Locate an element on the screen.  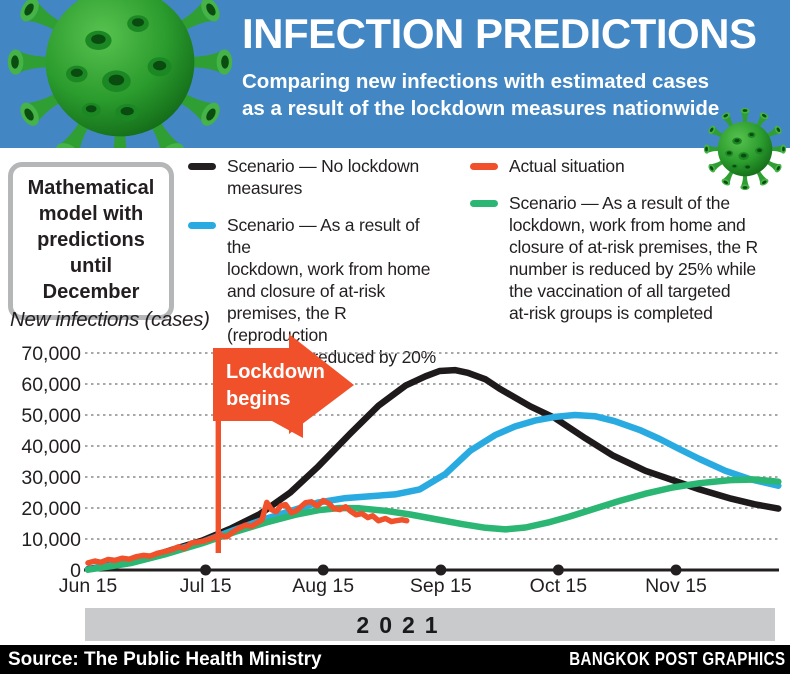
legend-item-label: Scenario — No lockdown measures is located at coordinates (323, 177).